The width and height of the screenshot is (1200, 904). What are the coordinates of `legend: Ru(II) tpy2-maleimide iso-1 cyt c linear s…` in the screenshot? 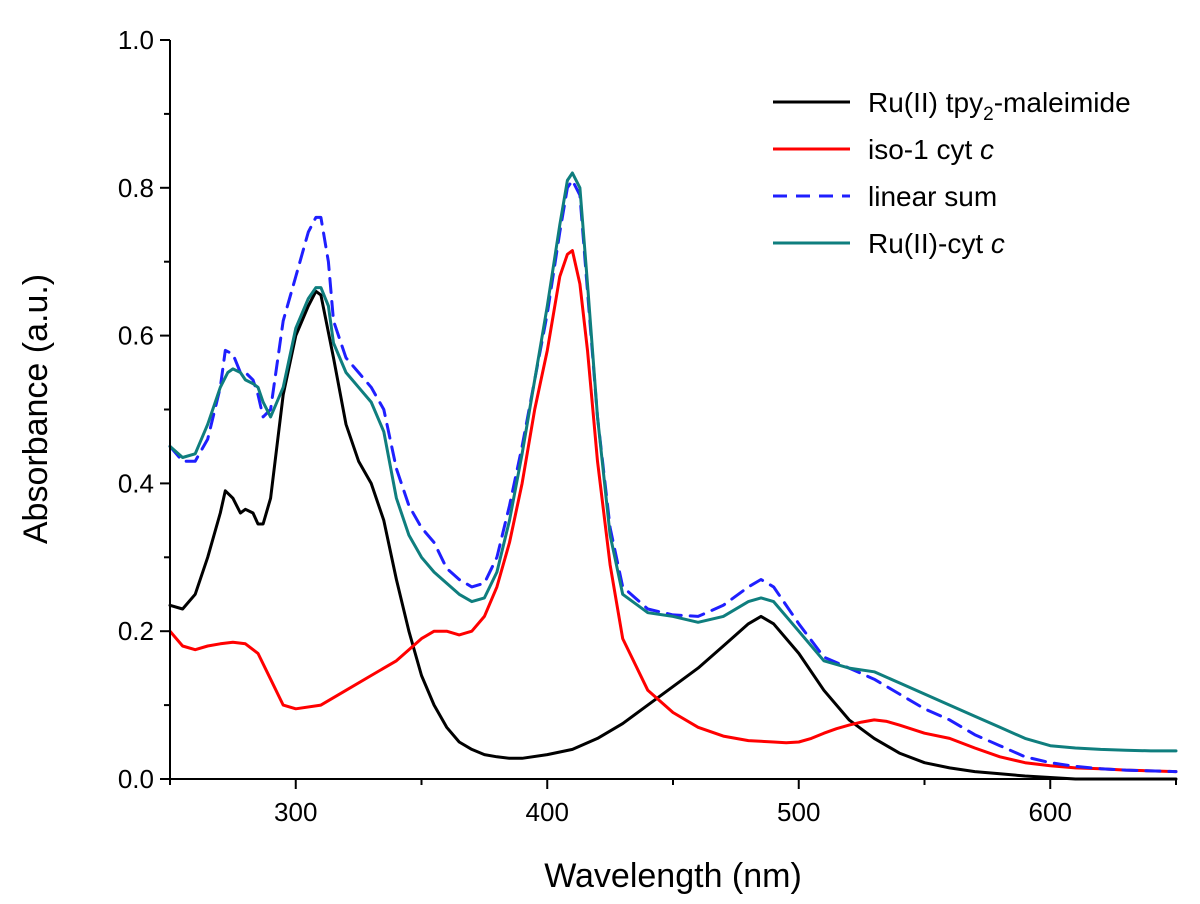 It's located at (952, 173).